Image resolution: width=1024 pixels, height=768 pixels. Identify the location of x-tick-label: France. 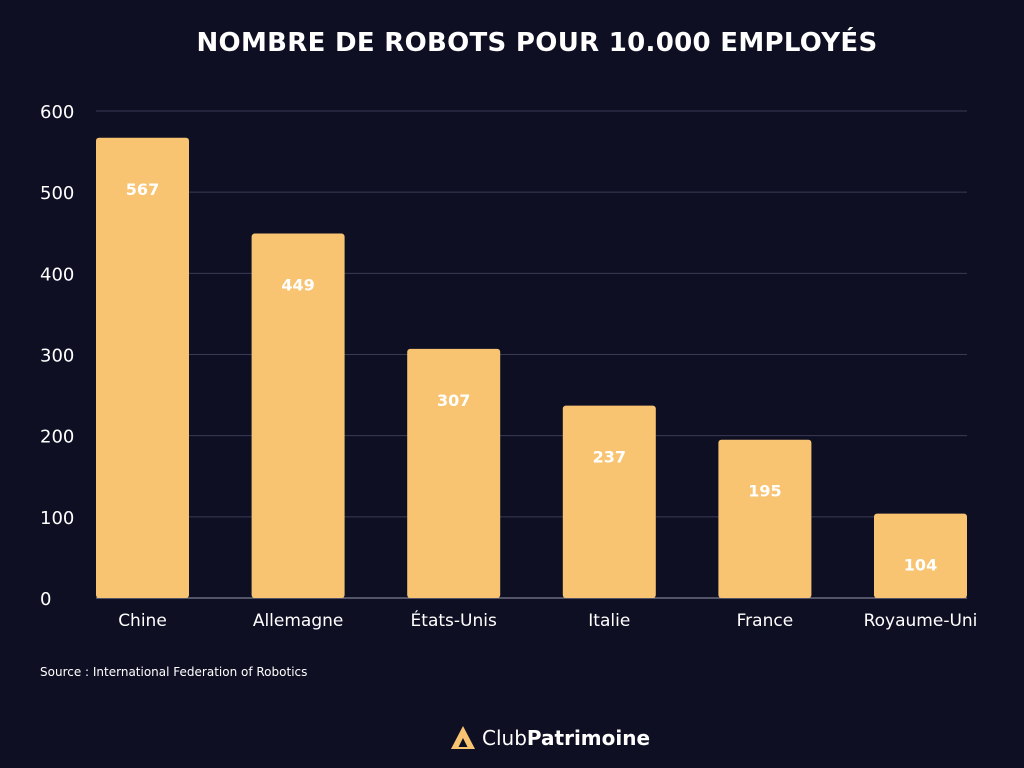
(765, 621).